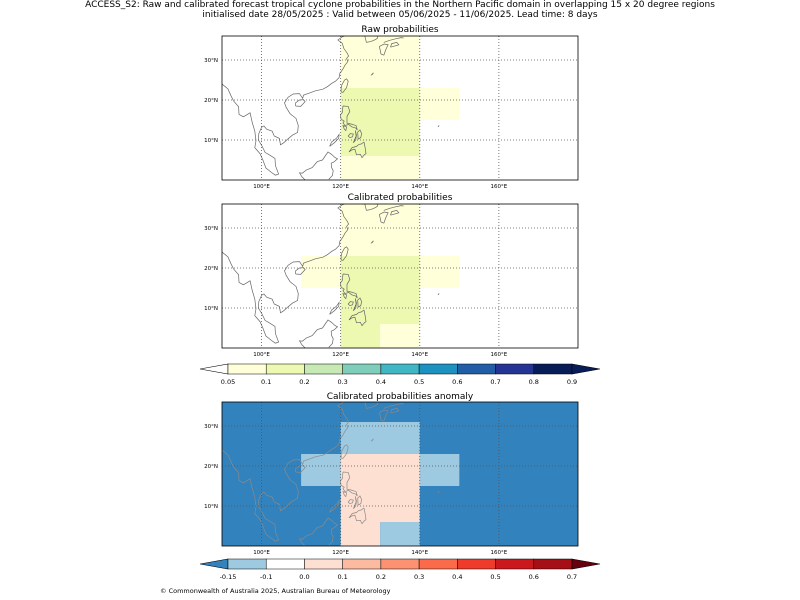 The image size is (800, 600). What do you see at coordinates (211, 101) in the screenshot?
I see `lat-tick-label: 20°N` at bounding box center [211, 101].